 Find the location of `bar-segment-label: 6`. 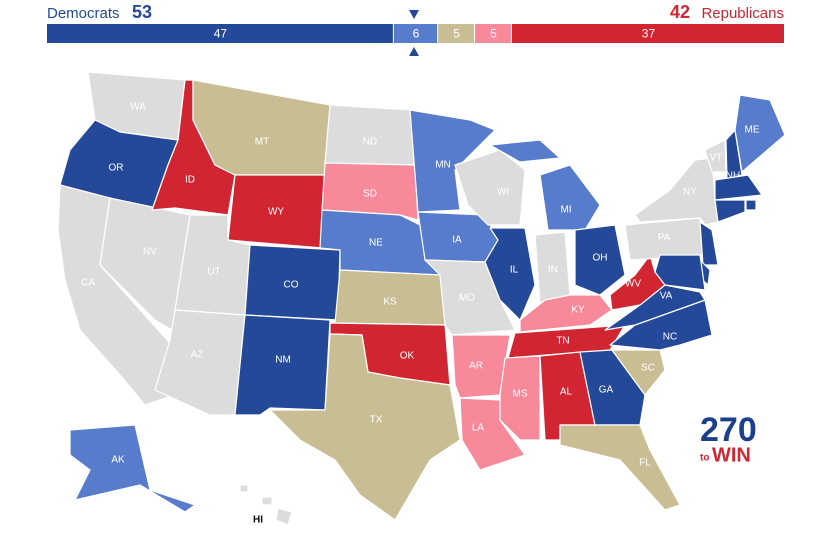

bar-segment-label: 6 is located at coordinates (416, 34).